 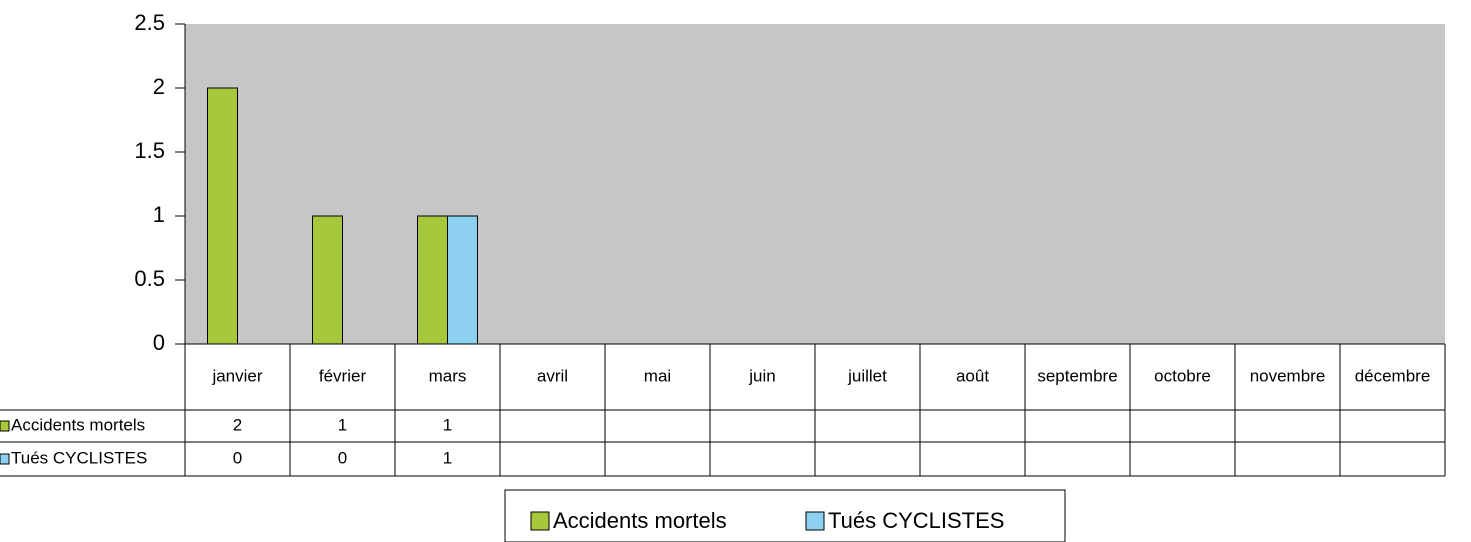 What do you see at coordinates (149, 150) in the screenshot?
I see `y-tick-label: 1.5` at bounding box center [149, 150].